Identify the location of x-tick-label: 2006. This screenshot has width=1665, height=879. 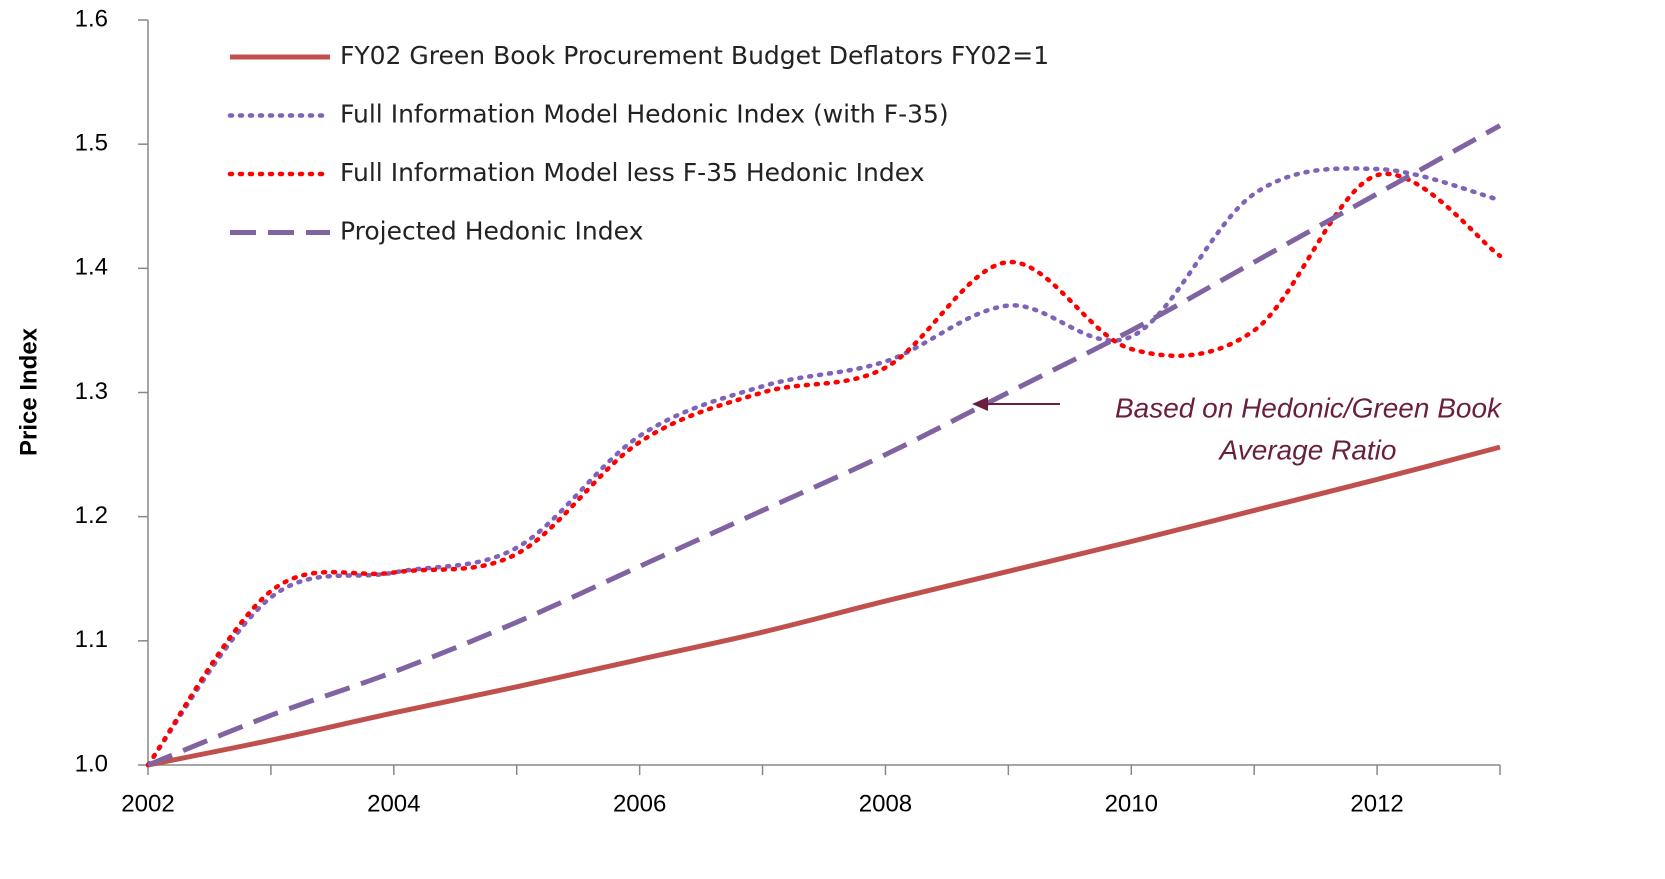
(639, 803).